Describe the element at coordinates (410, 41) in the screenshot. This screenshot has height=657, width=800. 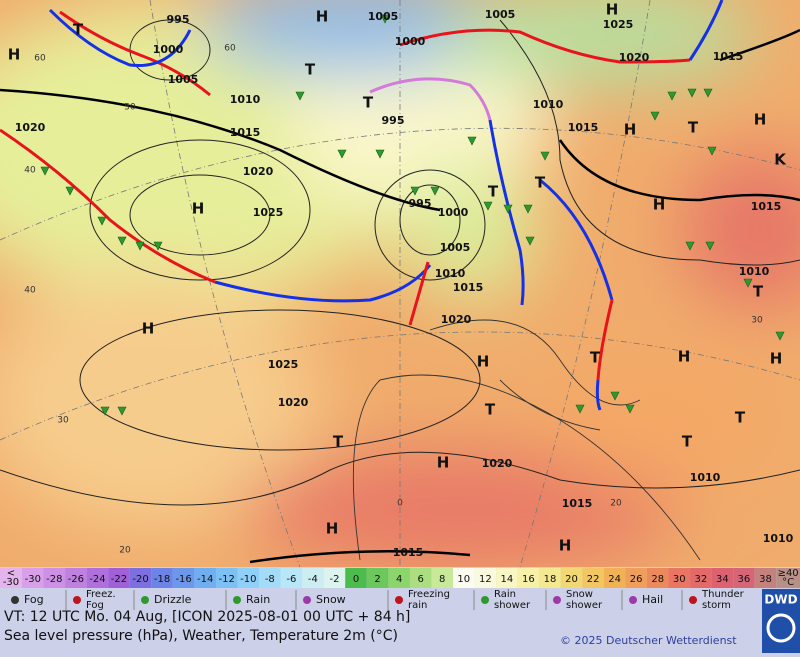
I see `isobar-label: 1000` at that location.